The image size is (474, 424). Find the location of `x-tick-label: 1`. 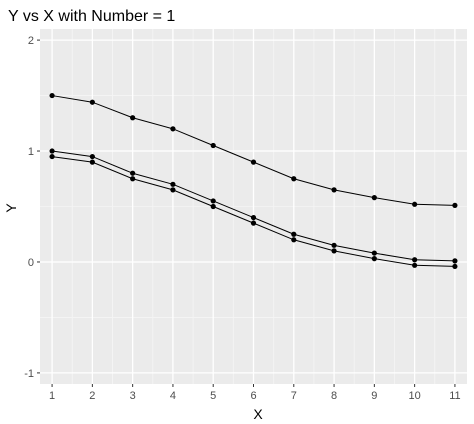

x-tick-label: 1 is located at coordinates (52, 396).